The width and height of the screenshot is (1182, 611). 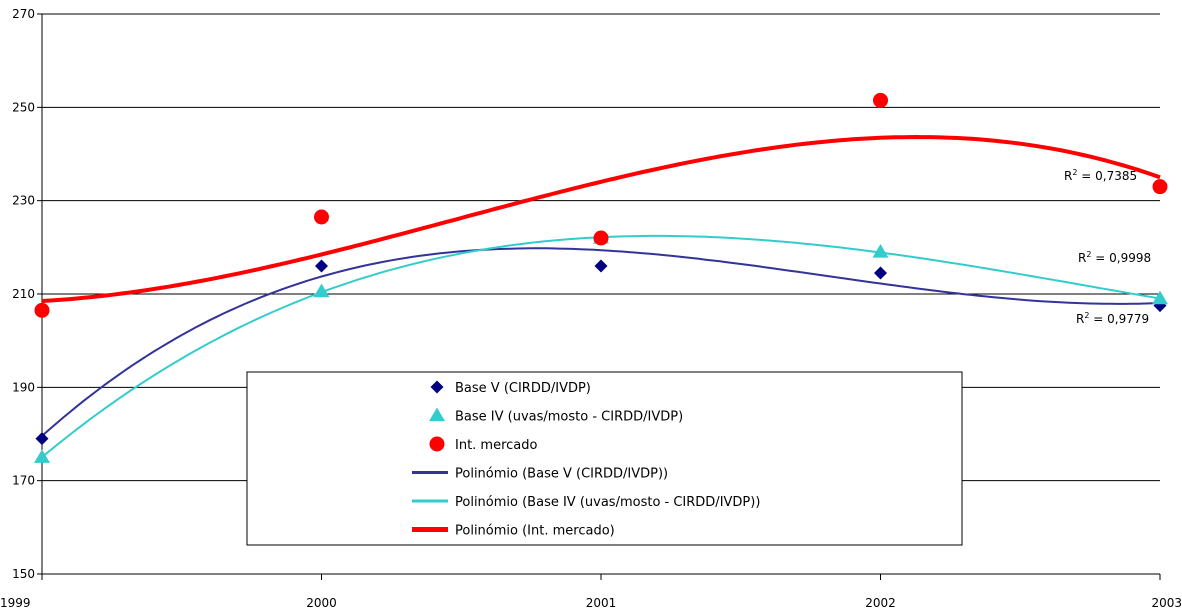 I want to click on point-series-3-1999, so click(x=42, y=310).